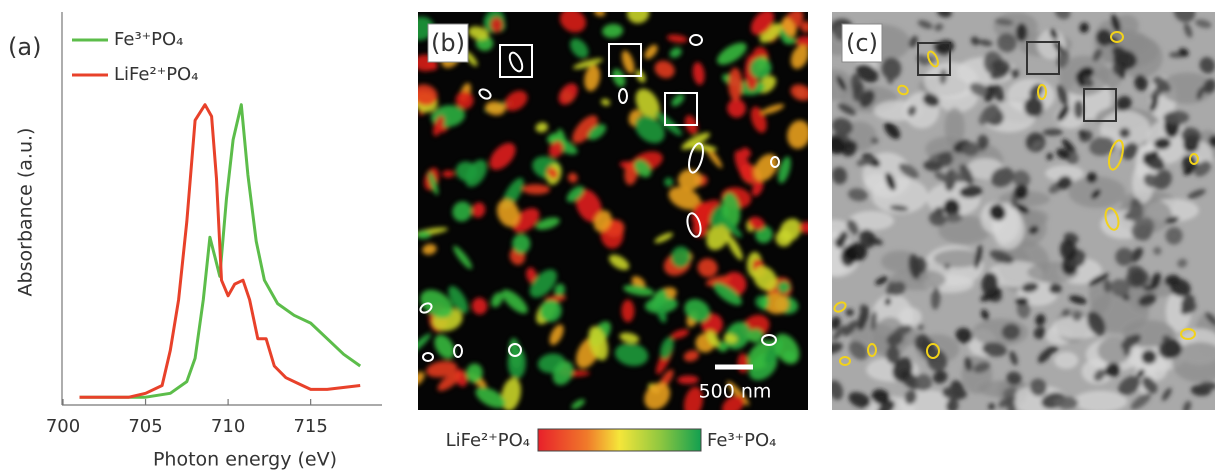 Image resolution: width=1215 pixels, height=475 pixels. Describe the element at coordinates (448, 43) in the screenshot. I see `label-box` at that location.